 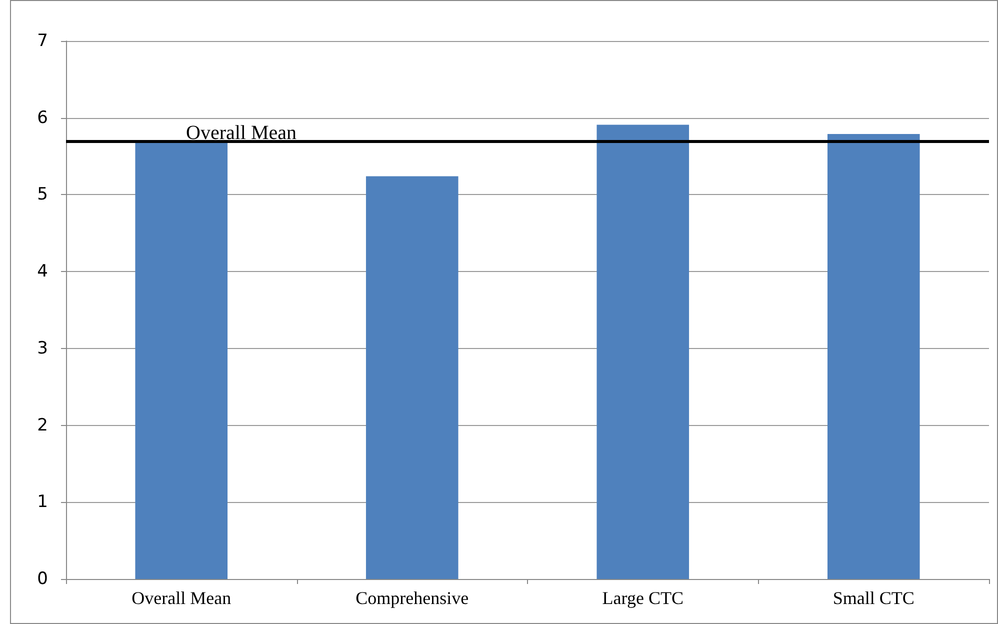 I want to click on y-tick-label: 7, so click(x=42, y=41).